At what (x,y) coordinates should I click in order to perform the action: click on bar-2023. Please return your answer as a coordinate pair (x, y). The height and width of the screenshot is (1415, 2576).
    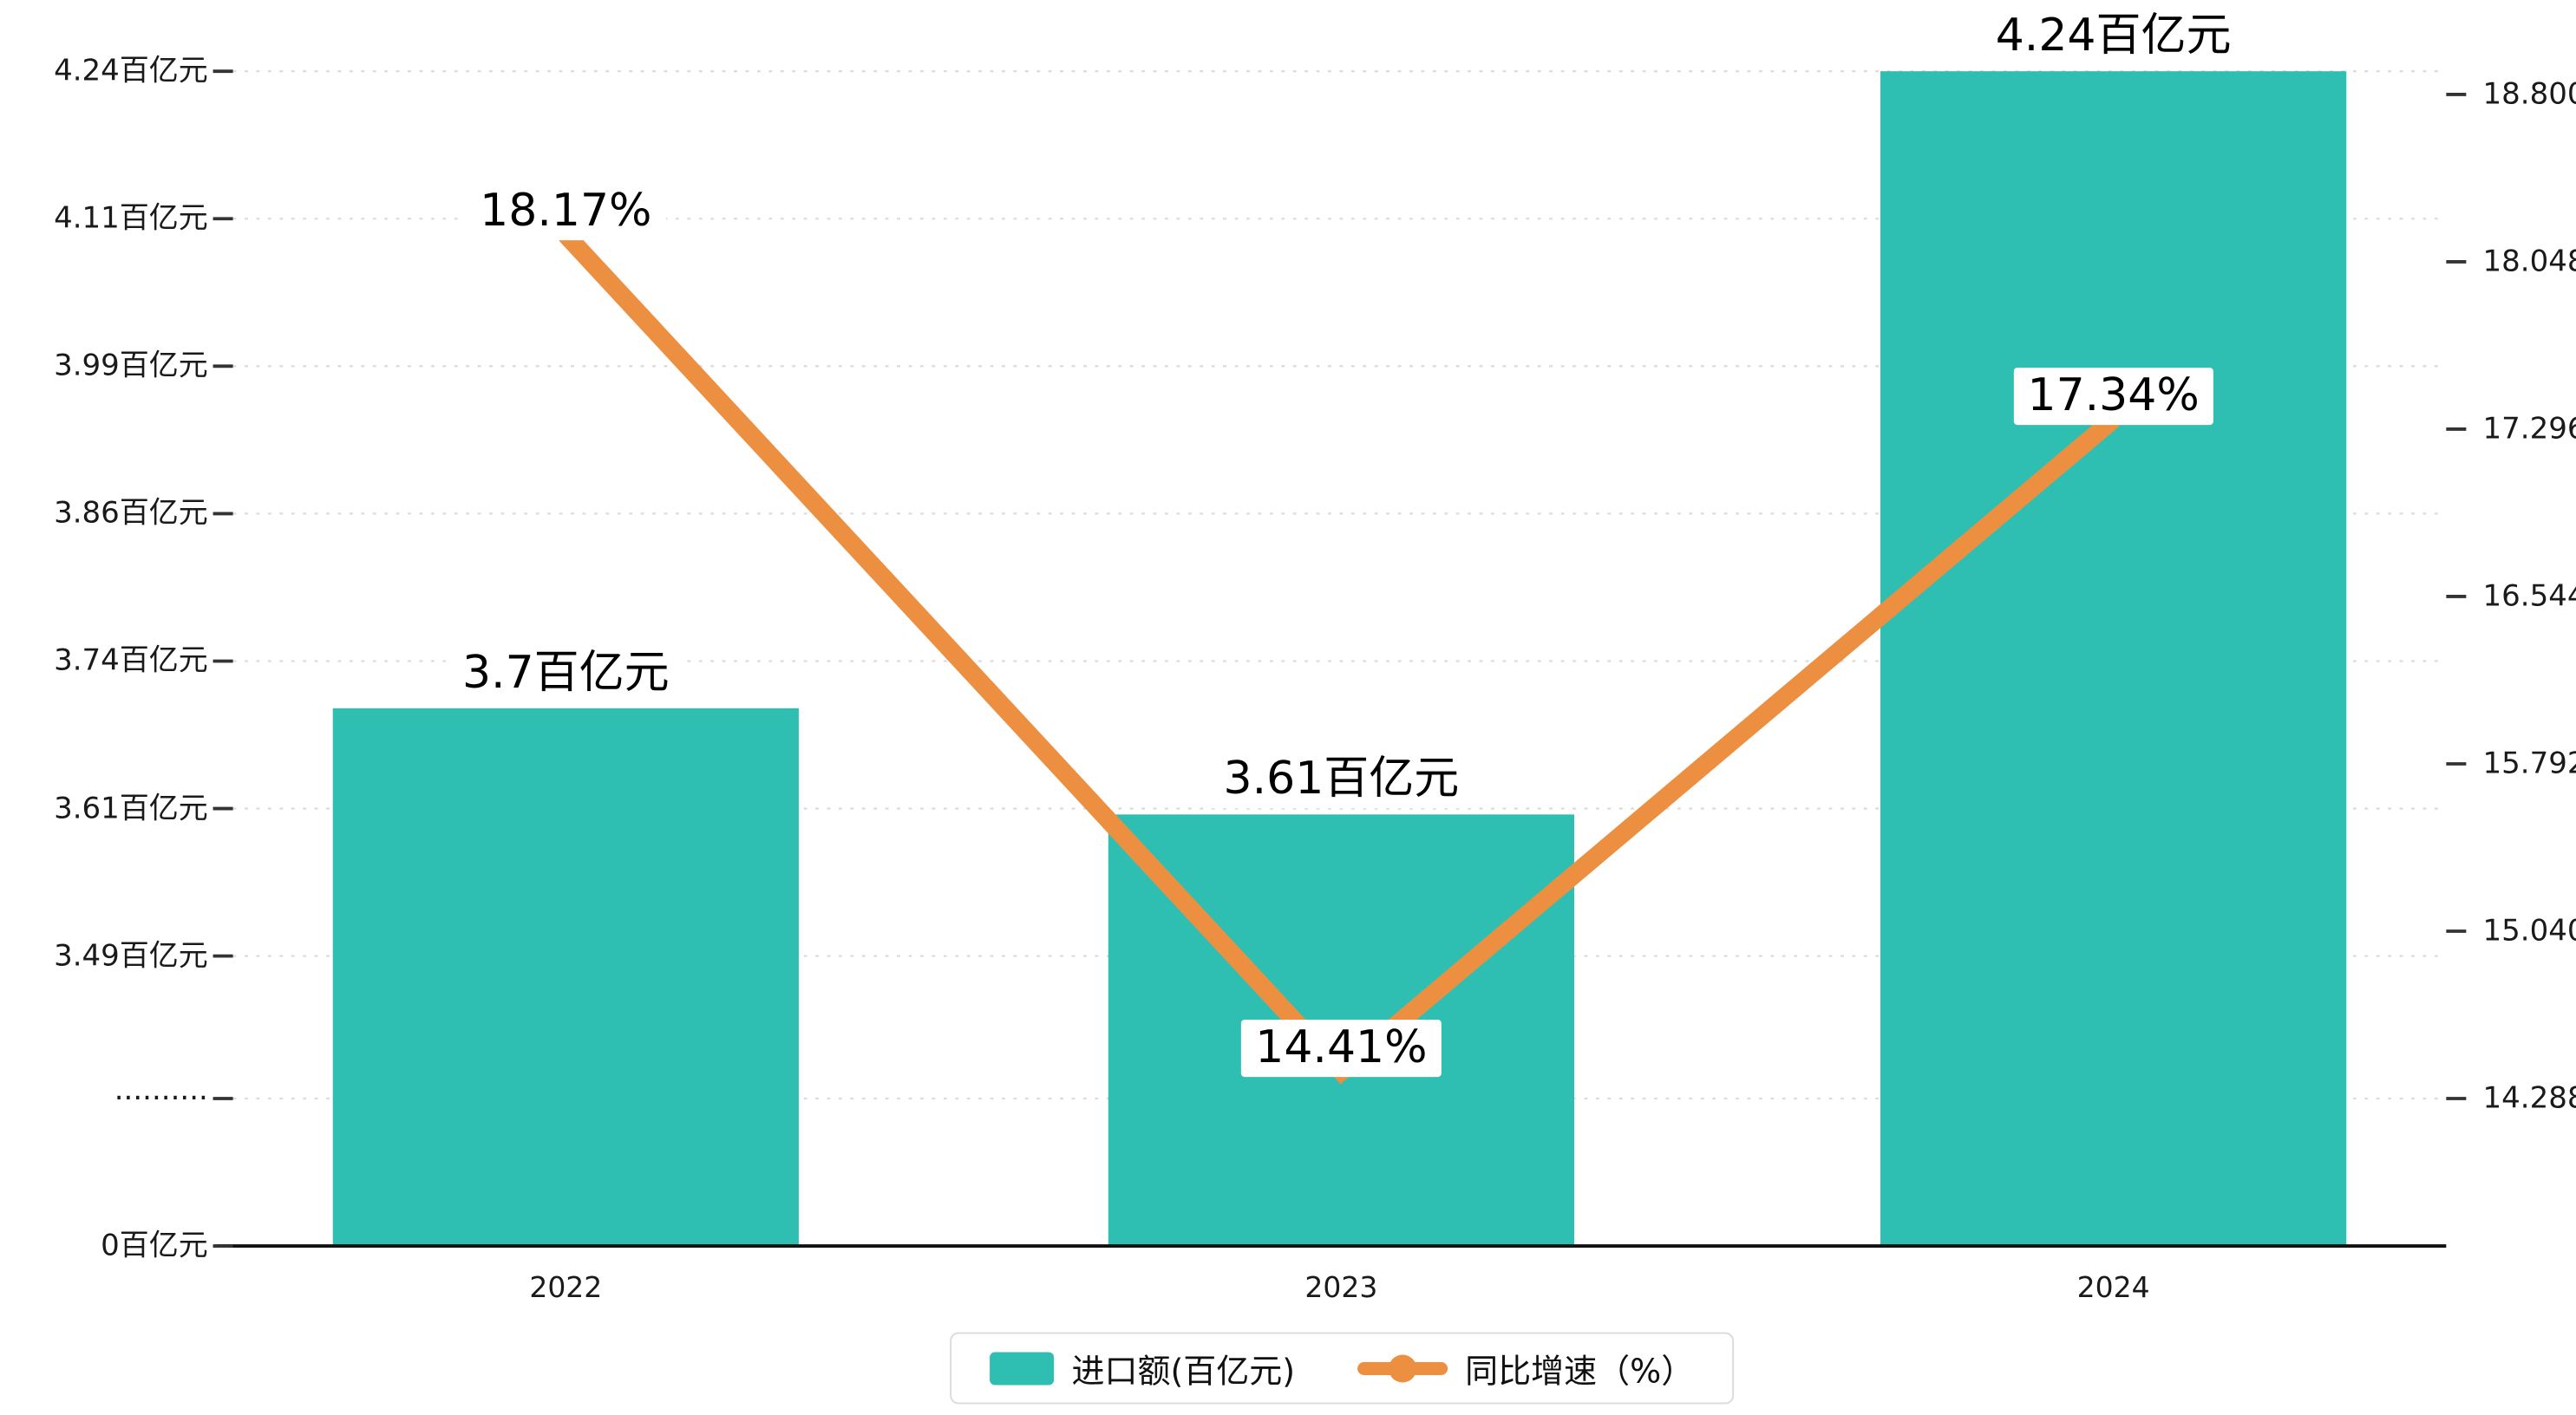
    Looking at the image, I should click on (1341, 1030).